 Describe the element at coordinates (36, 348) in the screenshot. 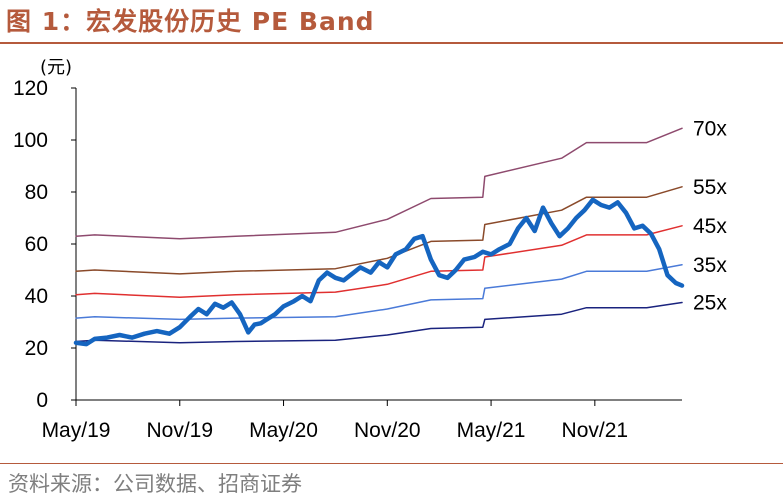

I see `y-tick-label: 20` at that location.